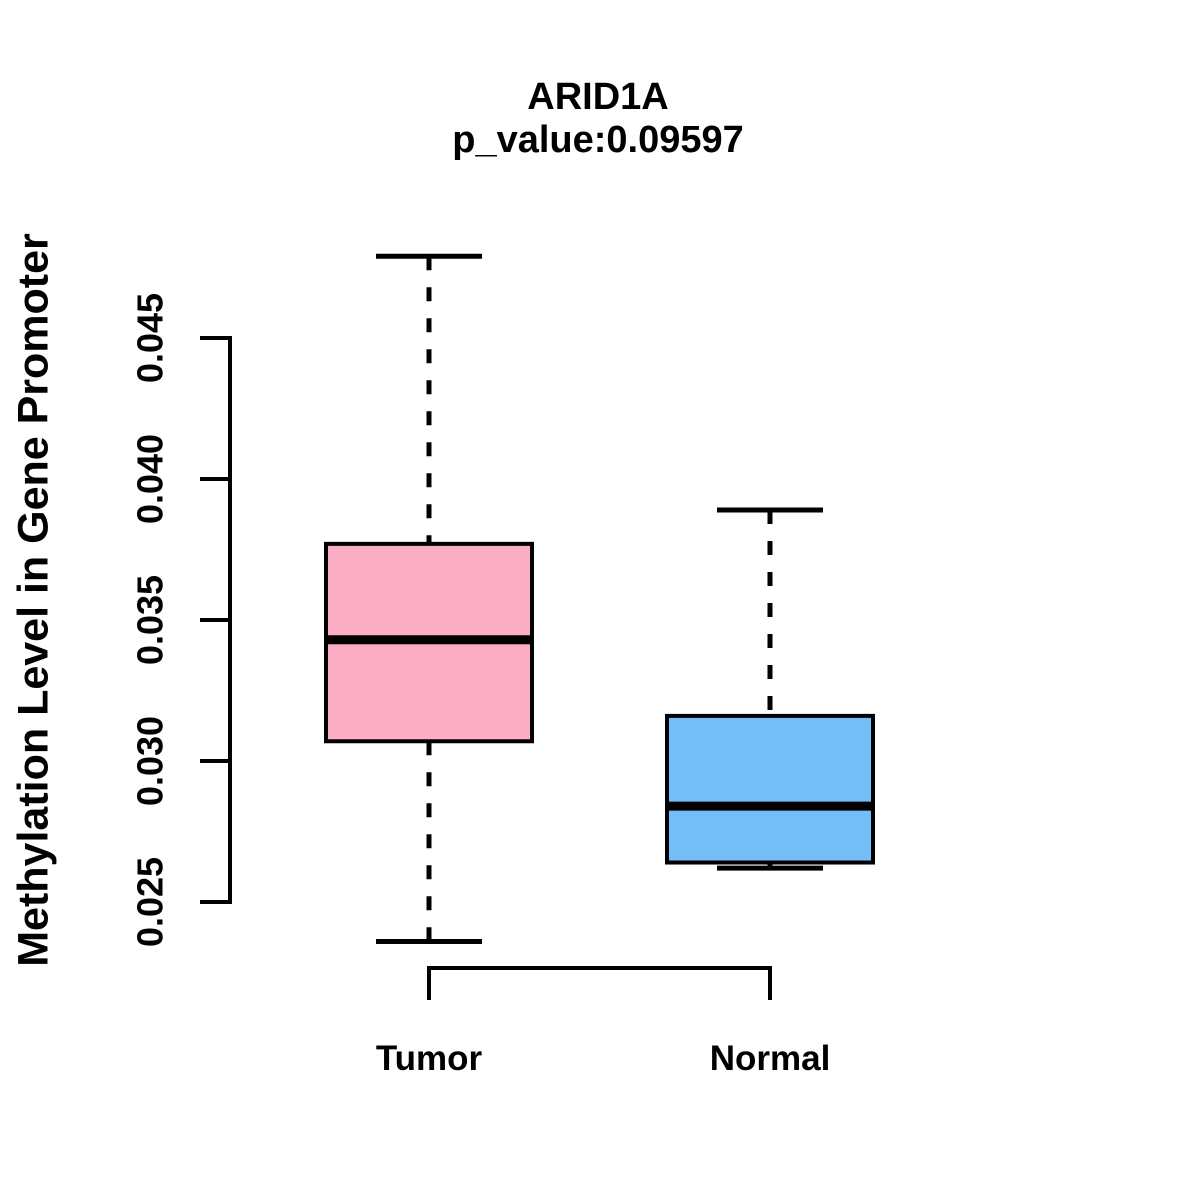  What do you see at coordinates (598, 140) in the screenshot?
I see `chart-subtitle: p_value:0.09597` at bounding box center [598, 140].